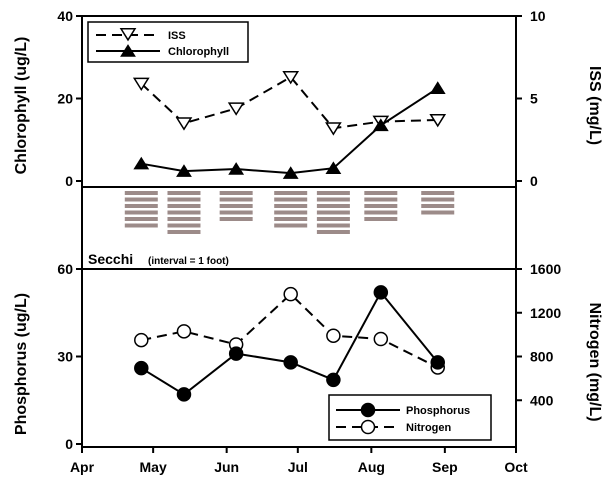 This screenshot has width=608, height=481. Describe the element at coordinates (65, 357) in the screenshot. I see `y-tick-label: 30` at that location.